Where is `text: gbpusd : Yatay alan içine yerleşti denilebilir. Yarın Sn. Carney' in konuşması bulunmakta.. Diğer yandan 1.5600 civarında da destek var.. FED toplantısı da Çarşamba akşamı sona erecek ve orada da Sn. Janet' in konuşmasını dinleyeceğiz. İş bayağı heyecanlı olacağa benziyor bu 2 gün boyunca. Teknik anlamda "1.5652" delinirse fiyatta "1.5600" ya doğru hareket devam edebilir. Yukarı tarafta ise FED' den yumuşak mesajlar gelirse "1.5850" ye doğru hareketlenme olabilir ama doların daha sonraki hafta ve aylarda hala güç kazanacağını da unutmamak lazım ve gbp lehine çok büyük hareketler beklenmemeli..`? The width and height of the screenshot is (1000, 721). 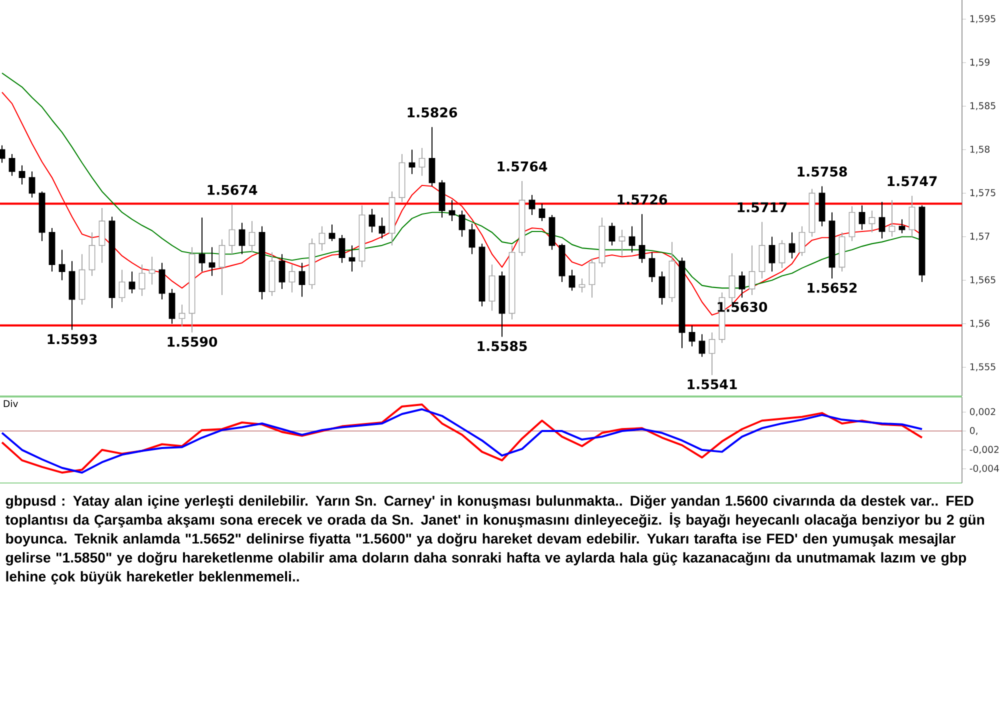
text: gbpusd : Yatay alan içine yerleşti denilebilir. Yarın Sn. Carney' in konuşması bulunmakta.. Diğer yandan 1.5600 civarında da destek var.. FED toplantısı da Çarşamba akşamı sona erecek ve orada da Sn. Janet' in konuşmasını dinleyeceğiz. İş bayağı heyecanlı olacağa benziyor bu 2 gün boyunca. Teknik anlamda "1.5652" delinirse fiyatta "1.5600" ya doğru hareket devam edebilir. Yukarı tarafta ise FED' den yumuşak mesajlar gelirse "1.5850" ye doğru hareketlenme olabilir ama doların daha sonraki hafta ve aylarda hala güç kazanacağını da unutmamak lazım ve gbp lehine çok büyük hareketler beklenmemeli.. is located at coordinates (494, 539).